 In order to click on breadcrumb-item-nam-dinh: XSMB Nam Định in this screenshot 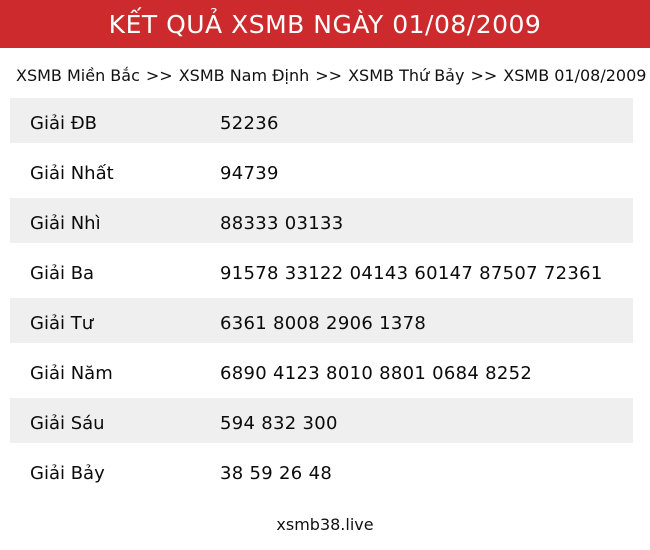, I will do `click(244, 75)`.